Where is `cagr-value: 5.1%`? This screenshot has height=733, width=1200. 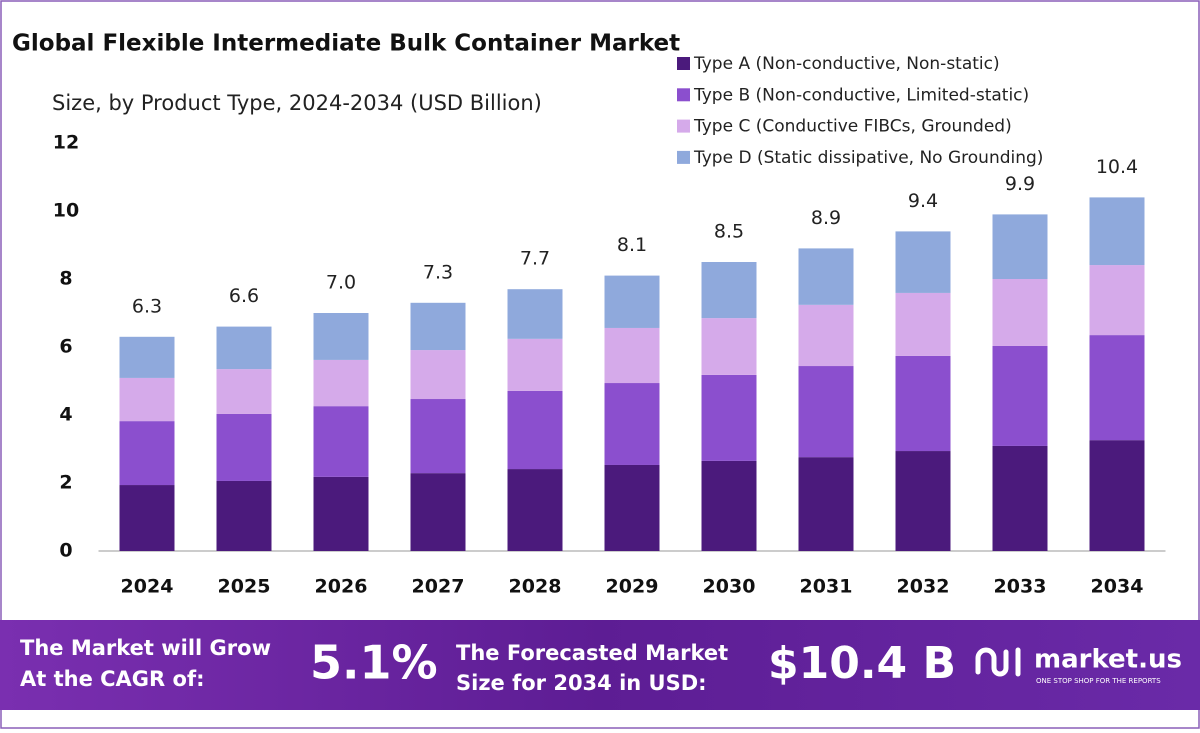 cagr-value: 5.1% is located at coordinates (374, 663).